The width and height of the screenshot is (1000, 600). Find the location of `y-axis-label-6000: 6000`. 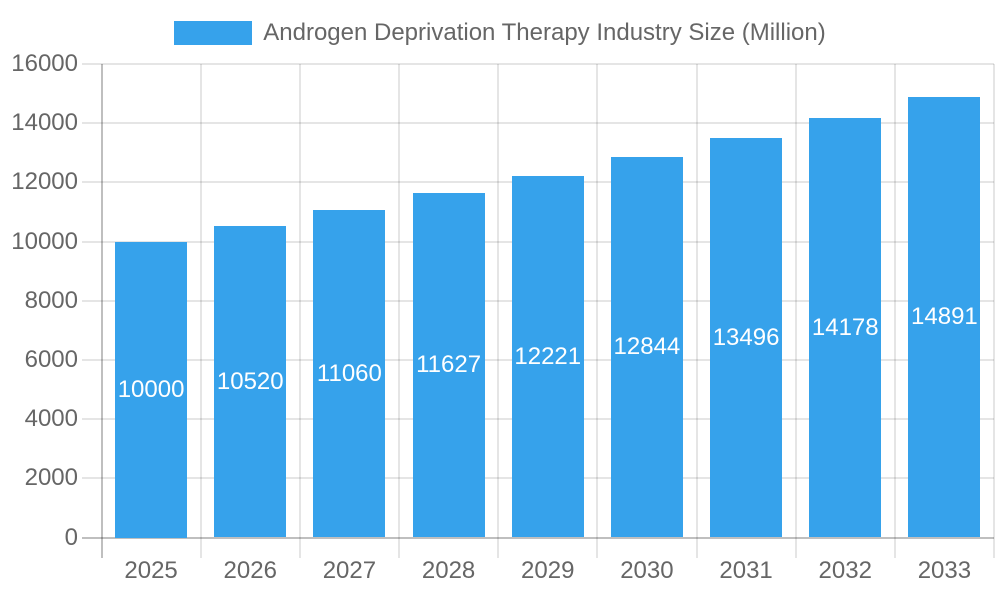

y-axis-label-6000: 6000 is located at coordinates (51, 359).